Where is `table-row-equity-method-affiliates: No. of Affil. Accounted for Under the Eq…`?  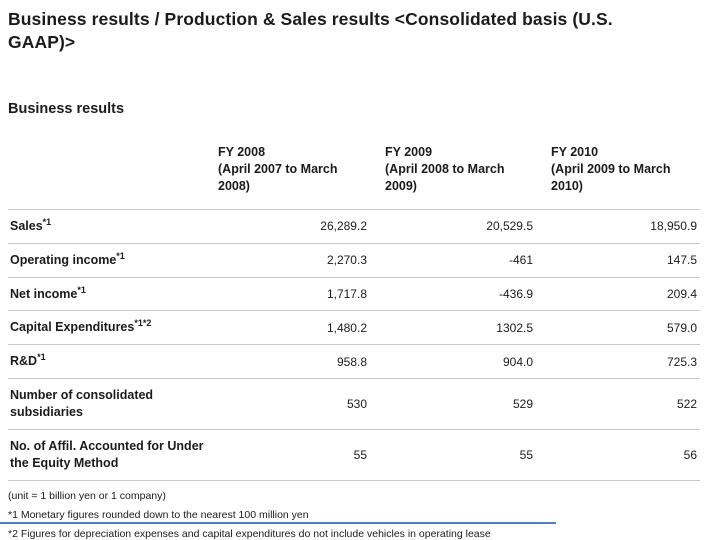
table-row-equity-method-affiliates: No. of Affil. Accounted for Under the Eq… is located at coordinates (354, 455).